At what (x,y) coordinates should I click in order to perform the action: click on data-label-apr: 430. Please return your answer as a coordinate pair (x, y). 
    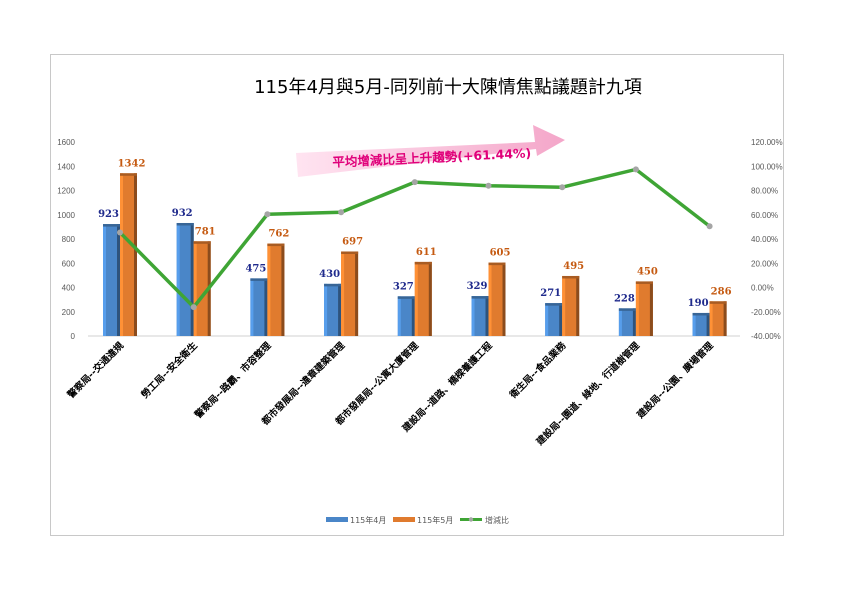
    Looking at the image, I should click on (329, 274).